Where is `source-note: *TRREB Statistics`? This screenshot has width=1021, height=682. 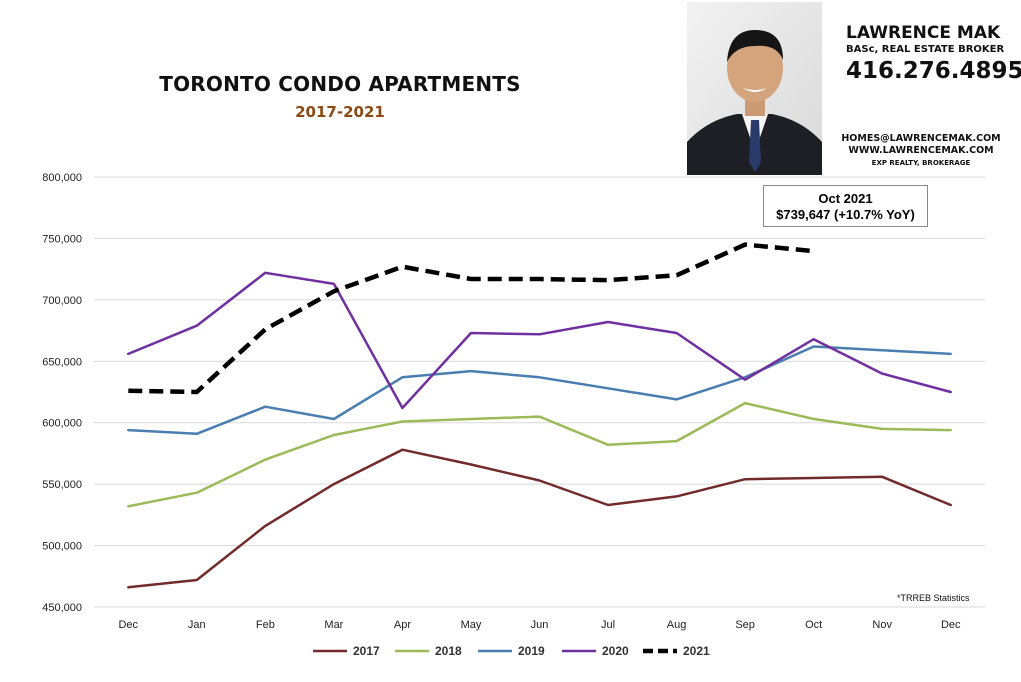
source-note: *TRREB Statistics is located at coordinates (933, 598).